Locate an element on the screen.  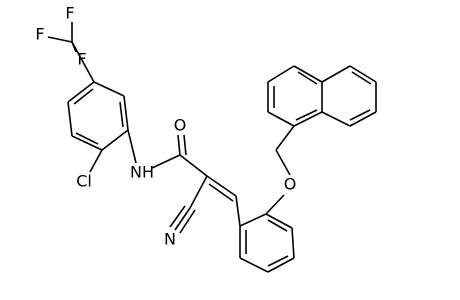
atom-label: NH is located at coordinates (142, 172).